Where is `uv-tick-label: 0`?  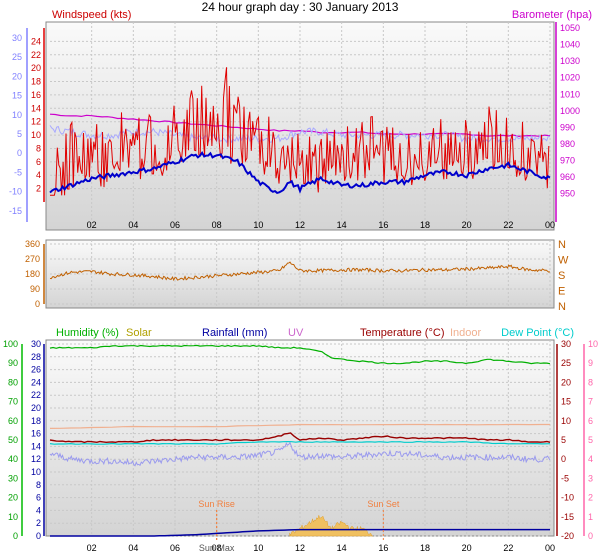 uv-tick-label: 0 is located at coordinates (590, 536).